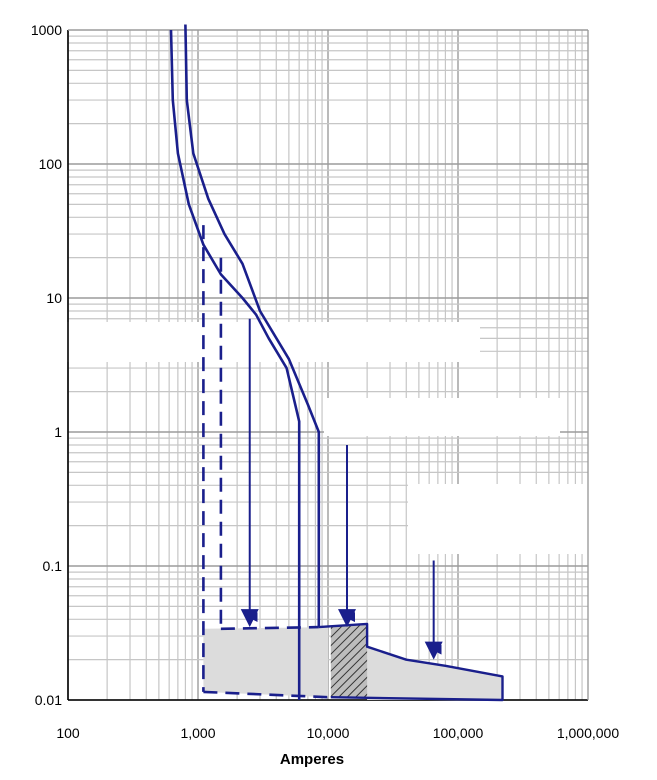 This screenshot has height=780, width=657. What do you see at coordinates (269, 628) in the screenshot?
I see `dashed-curve` at bounding box center [269, 628].